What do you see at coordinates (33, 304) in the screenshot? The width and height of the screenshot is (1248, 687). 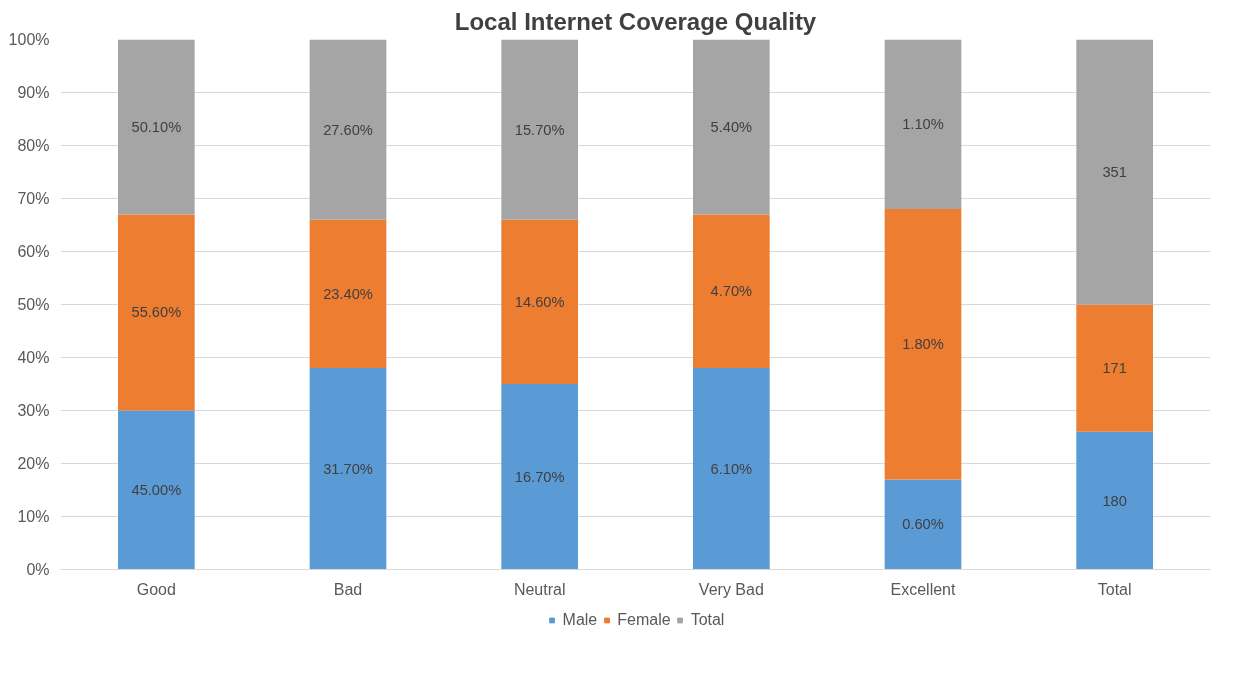 I see `y-tick-label: 50%` at bounding box center [33, 304].